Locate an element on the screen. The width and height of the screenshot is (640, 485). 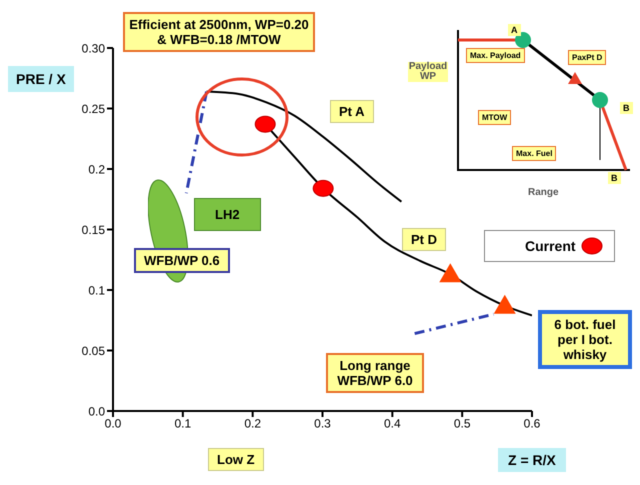
annotation: Long range WFB/WP 6.0 is located at coordinates (375, 373).